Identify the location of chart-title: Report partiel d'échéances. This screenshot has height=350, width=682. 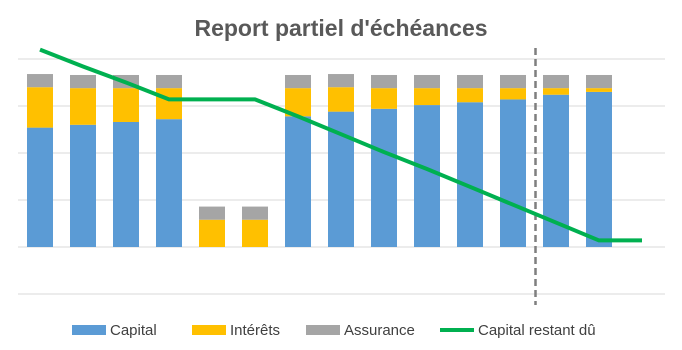
(340, 28).